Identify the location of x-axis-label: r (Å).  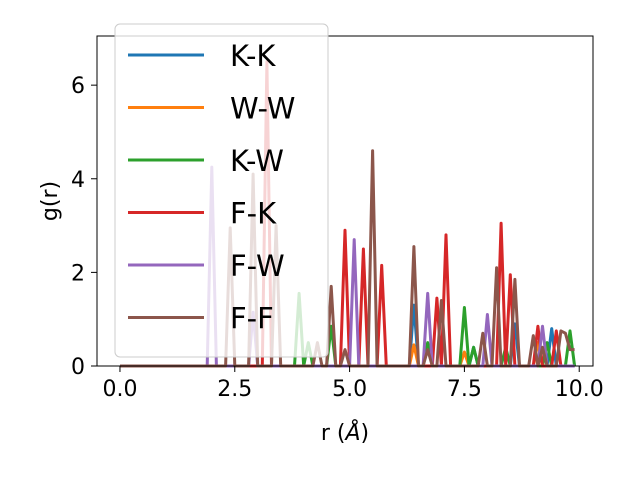
(345, 432).